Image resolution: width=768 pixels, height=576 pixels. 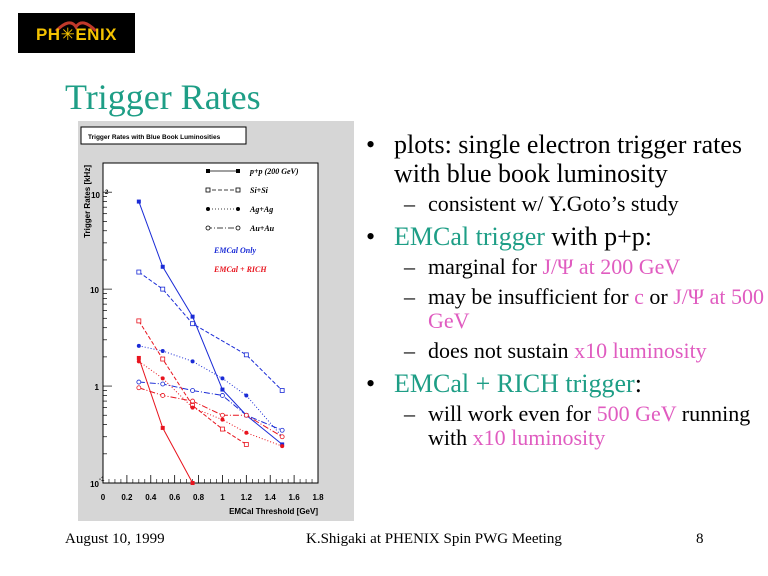 I want to click on sub-bullet-item: – consistent w/ Y.Goto’s study, so click(x=564, y=204).